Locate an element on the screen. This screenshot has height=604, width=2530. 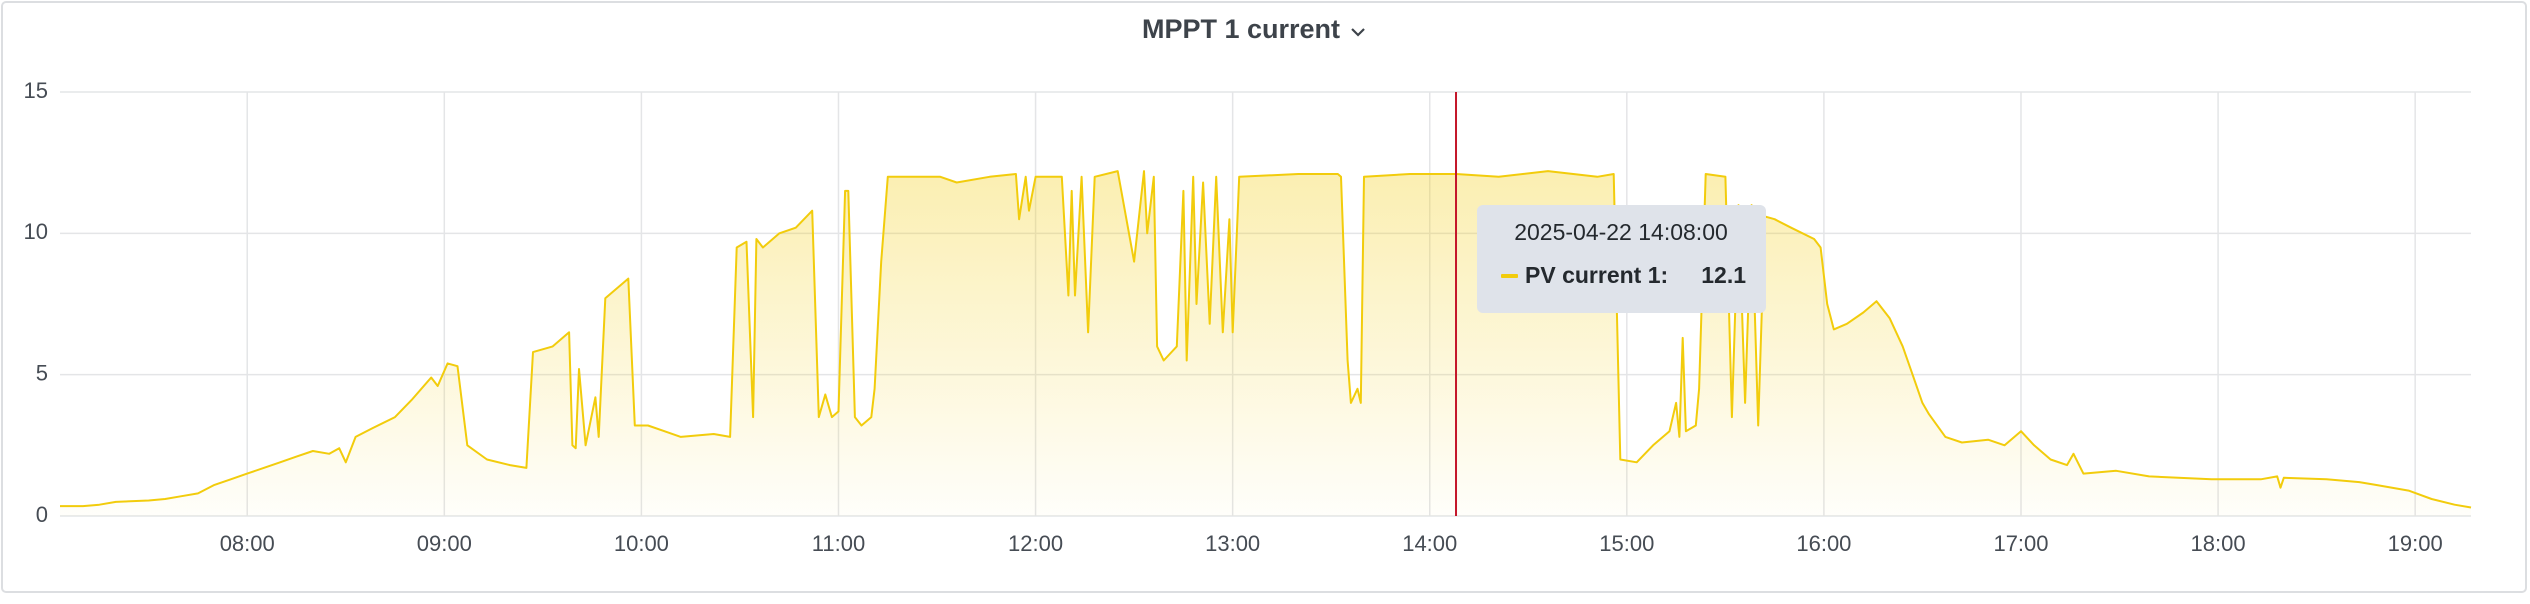
x-tick-label: 19:00 is located at coordinates (2415, 543).